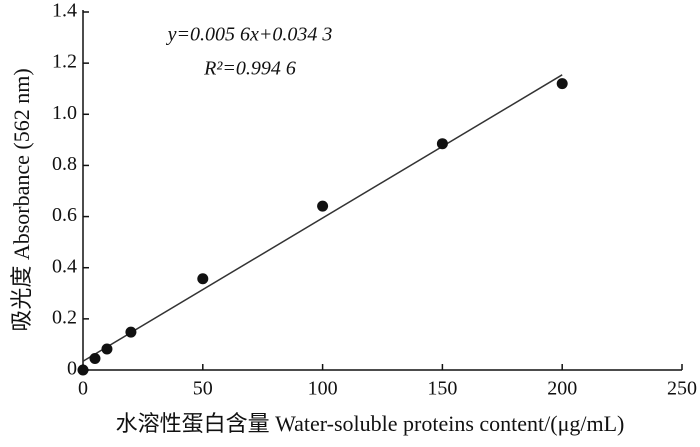 This screenshot has width=700, height=447. What do you see at coordinates (64, 62) in the screenshot?
I see `y-tick-label: 1.2` at bounding box center [64, 62].